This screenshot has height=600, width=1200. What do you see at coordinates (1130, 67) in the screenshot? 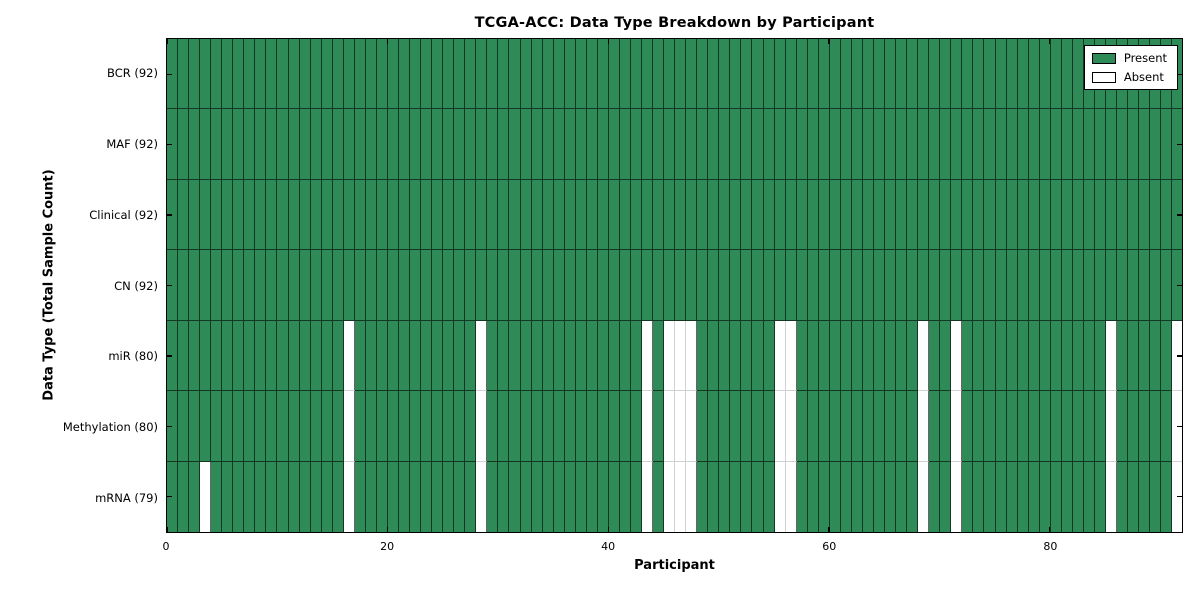
I see `legend: Present Absent` at bounding box center [1130, 67].